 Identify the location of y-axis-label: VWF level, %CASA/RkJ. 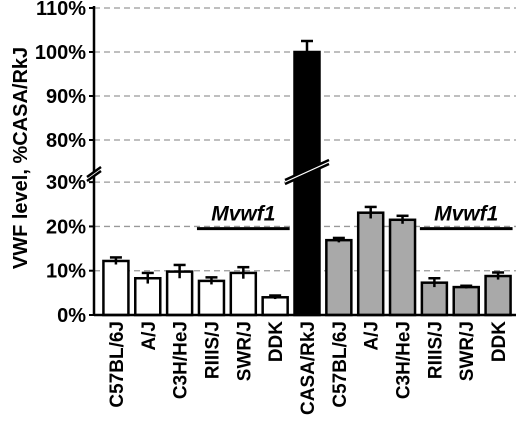
(21, 158).